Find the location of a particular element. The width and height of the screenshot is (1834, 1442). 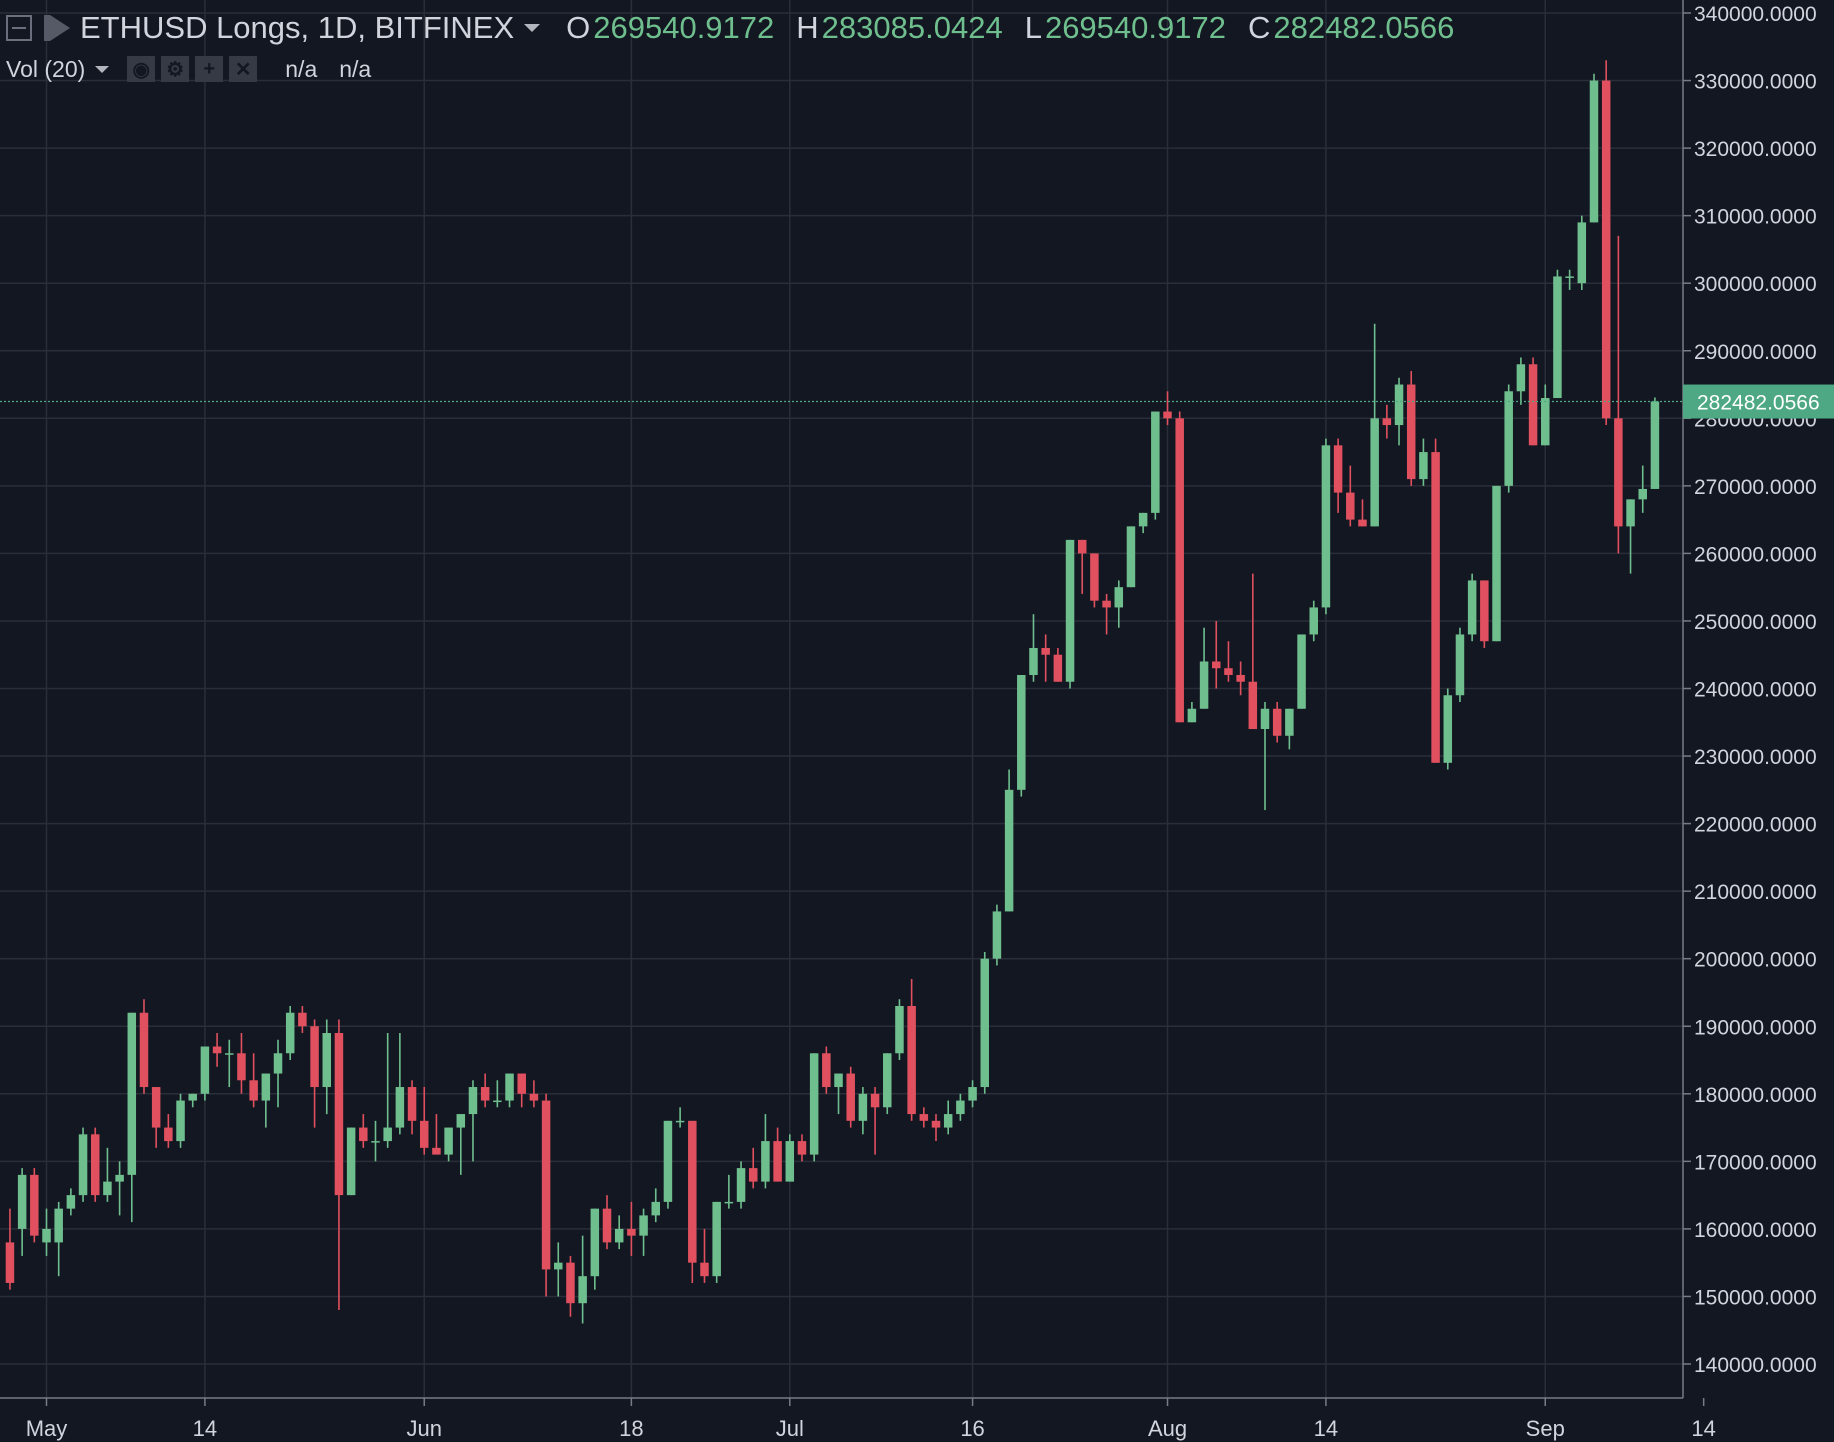

plus-icon: + is located at coordinates (209, 69).